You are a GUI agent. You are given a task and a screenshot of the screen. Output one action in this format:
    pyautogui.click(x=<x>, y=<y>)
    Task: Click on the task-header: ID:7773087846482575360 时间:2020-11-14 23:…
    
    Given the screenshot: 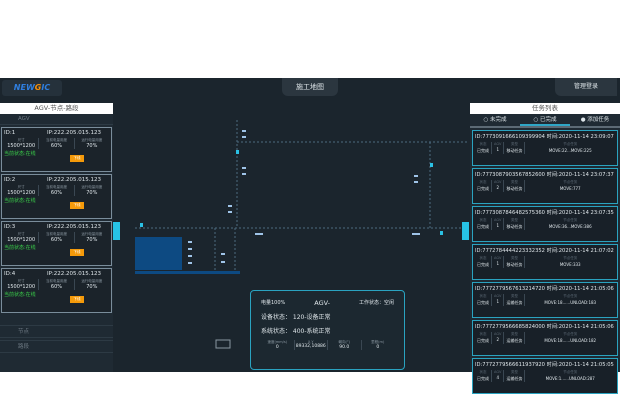 What is the action you would take?
    pyautogui.click(x=544, y=213)
    